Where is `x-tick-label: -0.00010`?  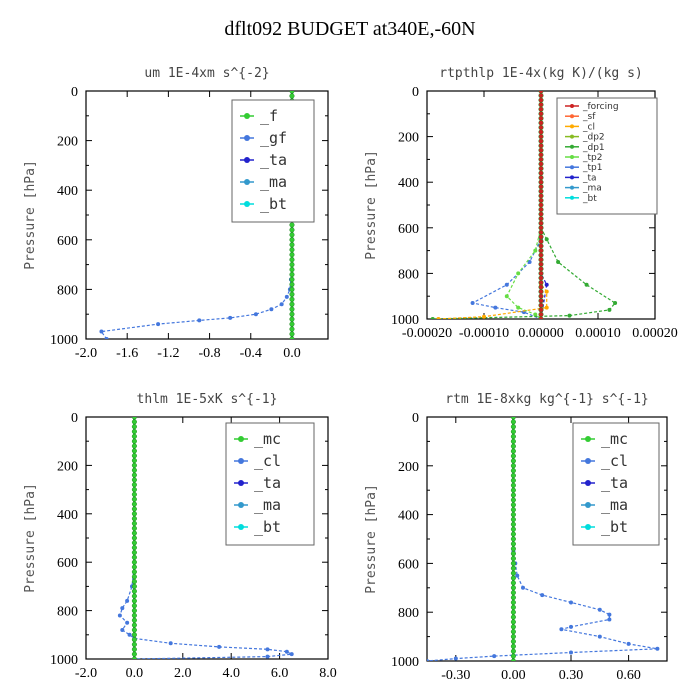
x-tick-label: -0.00010 is located at coordinates (484, 333).